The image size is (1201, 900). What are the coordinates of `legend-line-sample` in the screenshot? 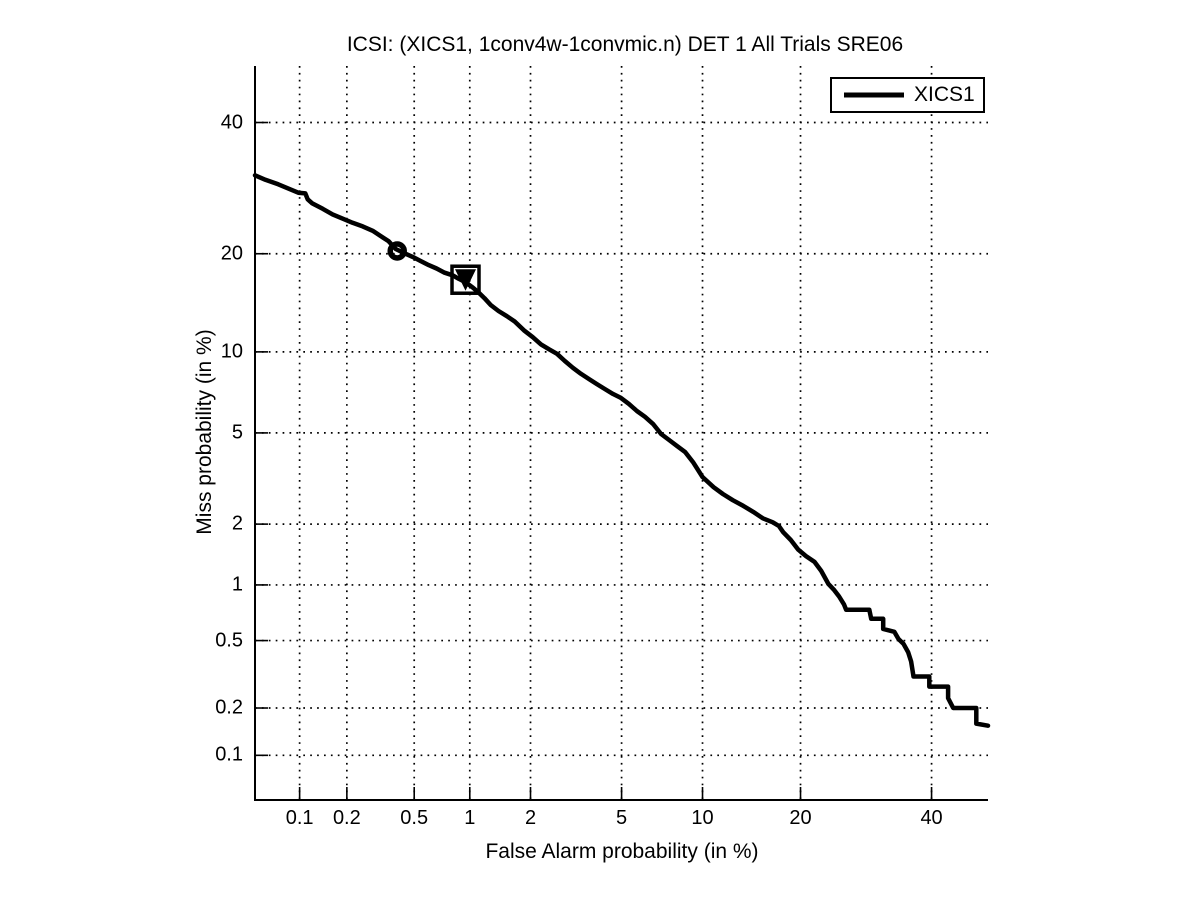 It's located at (874, 95).